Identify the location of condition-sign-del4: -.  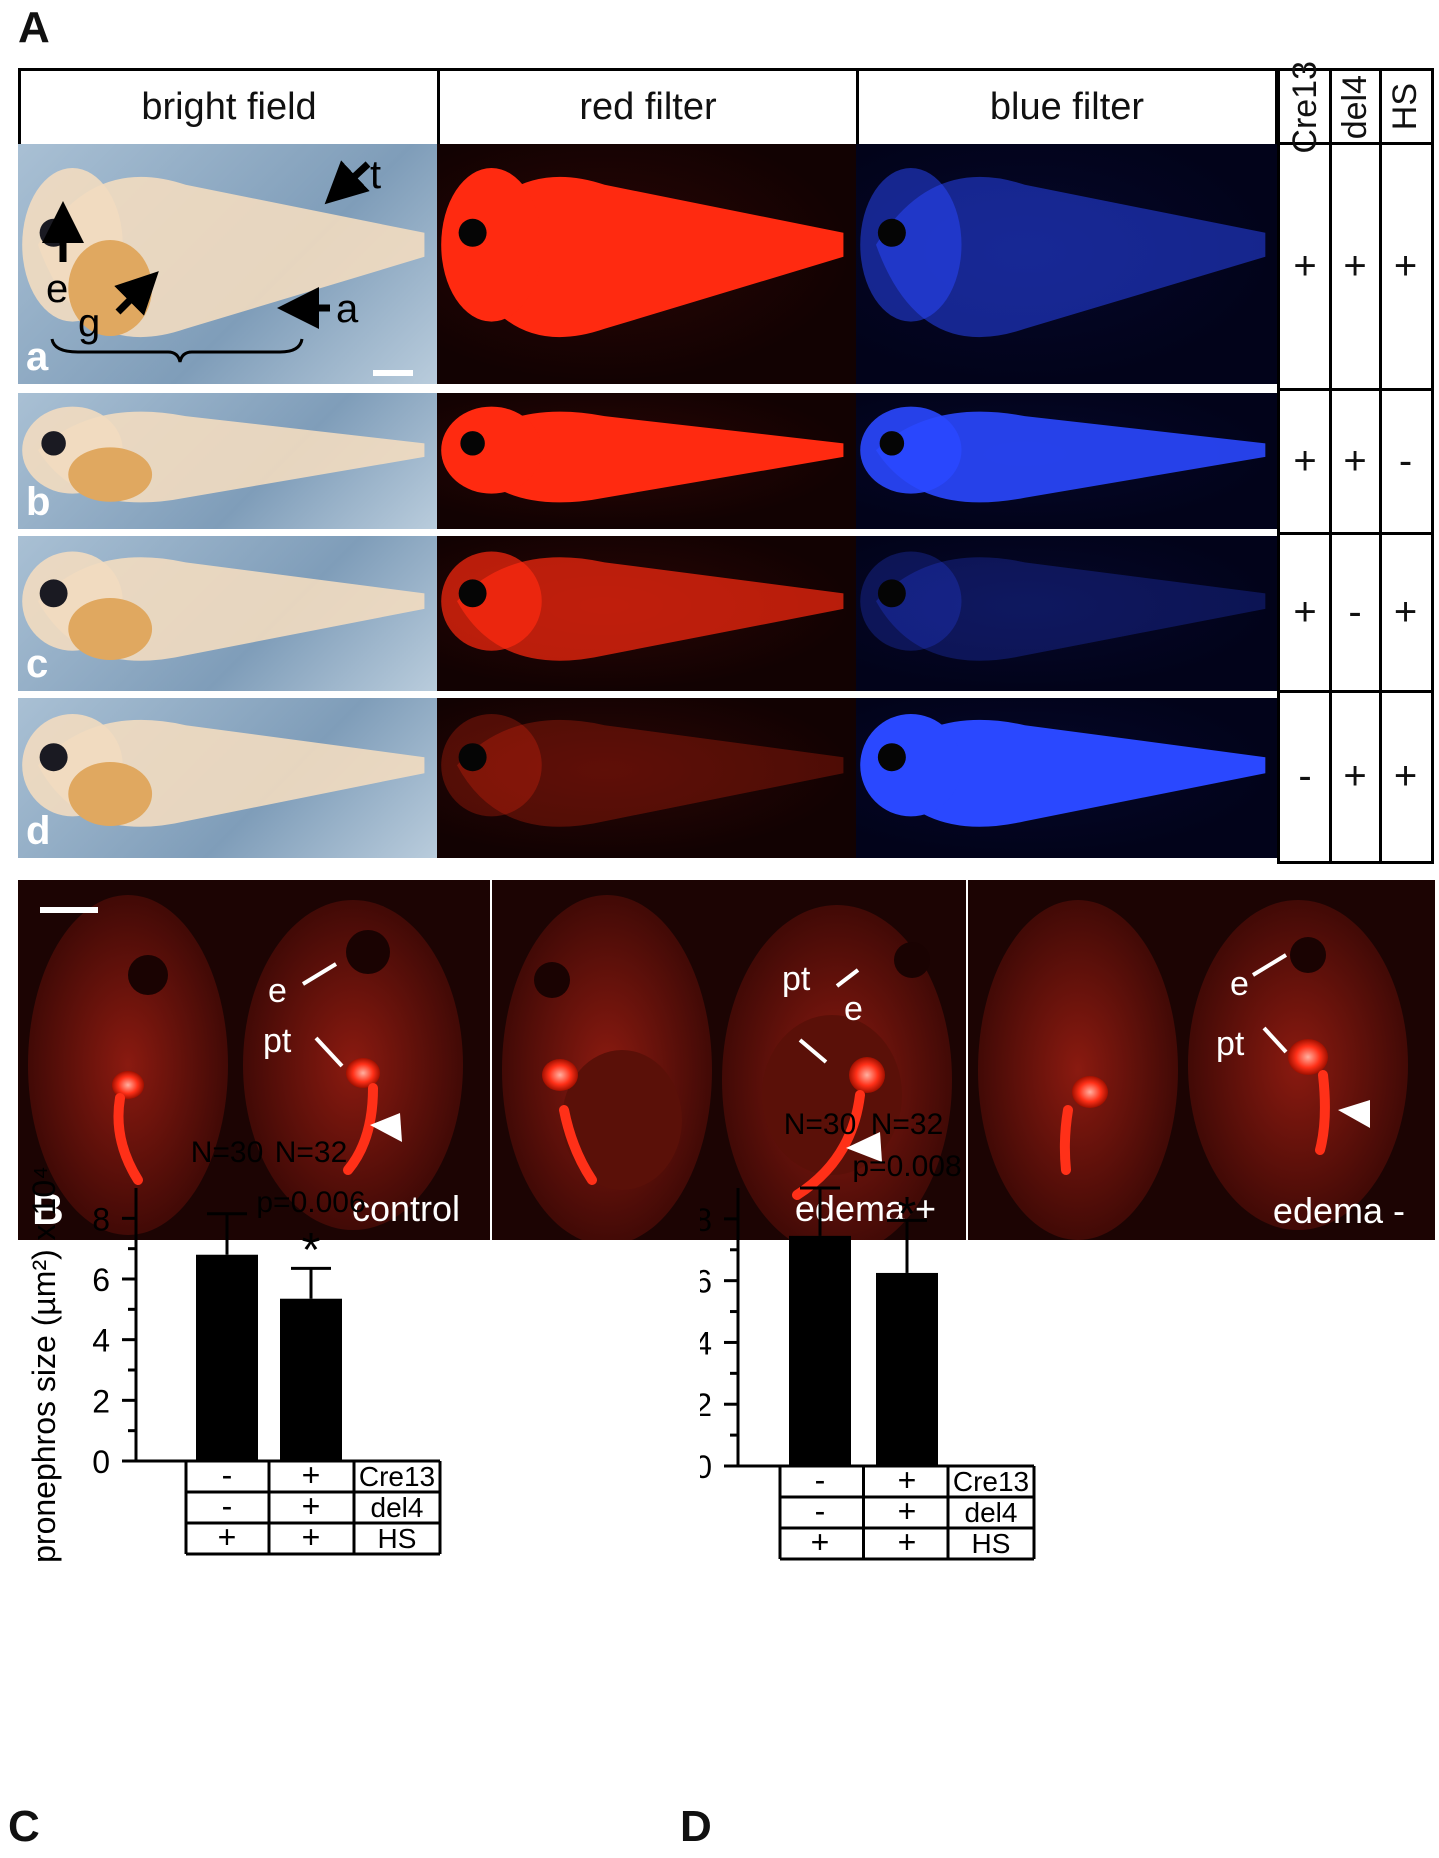
(820, 1511).